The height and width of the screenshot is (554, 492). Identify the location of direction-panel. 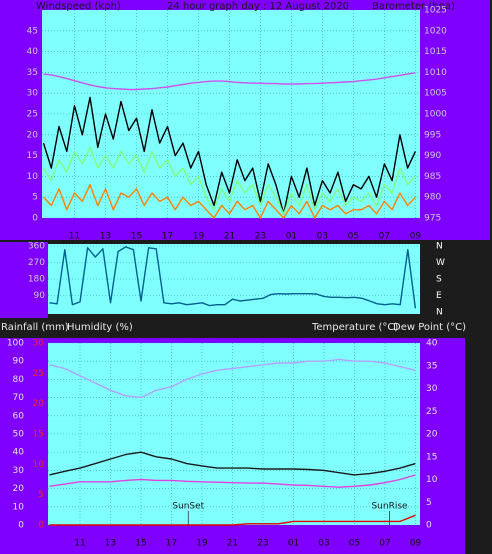
(24, 280).